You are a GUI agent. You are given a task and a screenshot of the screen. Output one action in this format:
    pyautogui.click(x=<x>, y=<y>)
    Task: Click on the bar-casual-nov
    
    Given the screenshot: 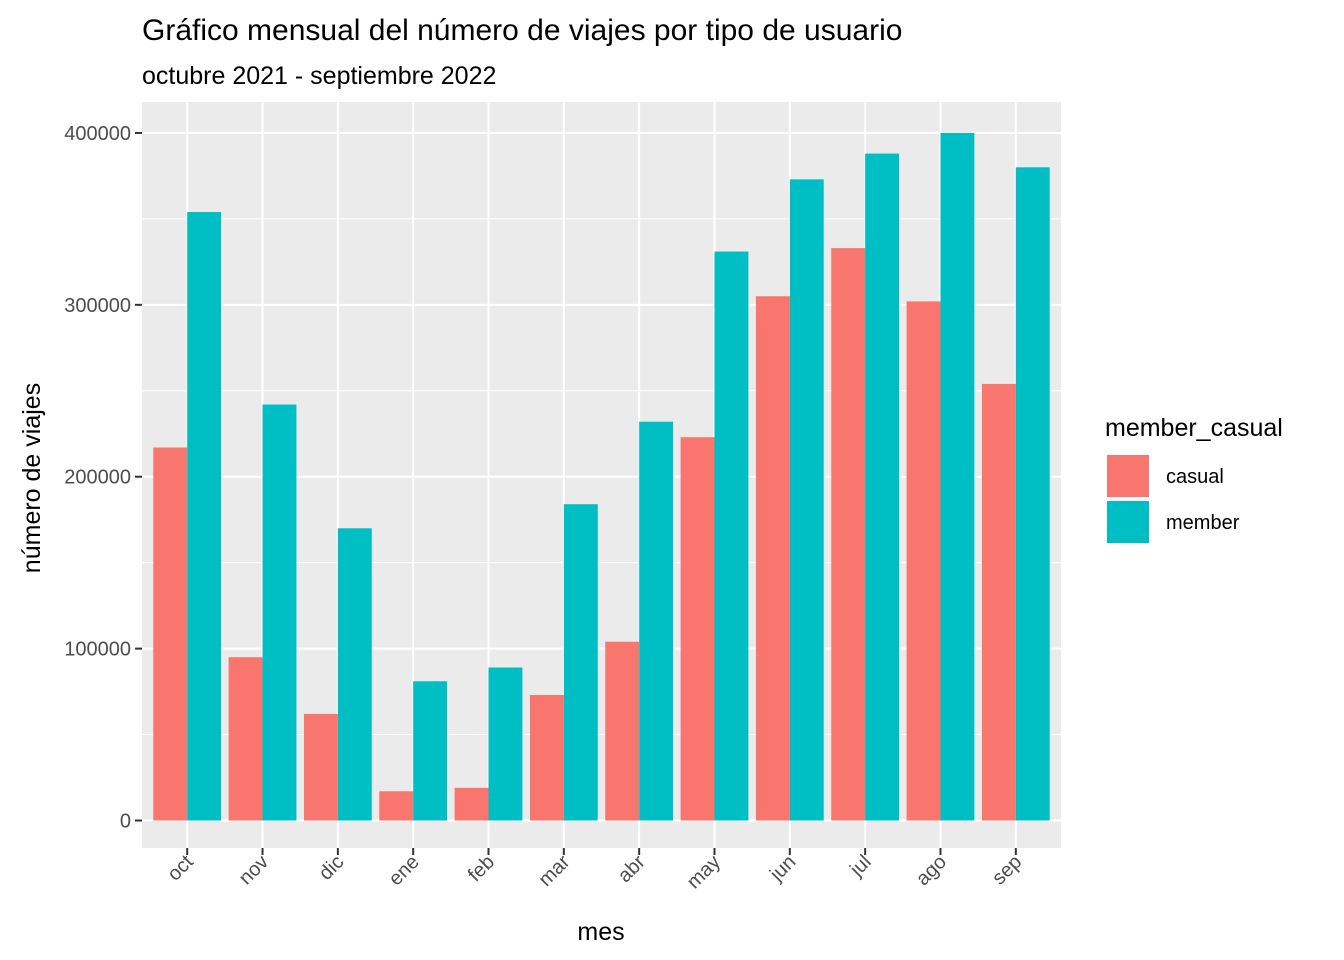 What is the action you would take?
    pyautogui.click(x=245, y=739)
    